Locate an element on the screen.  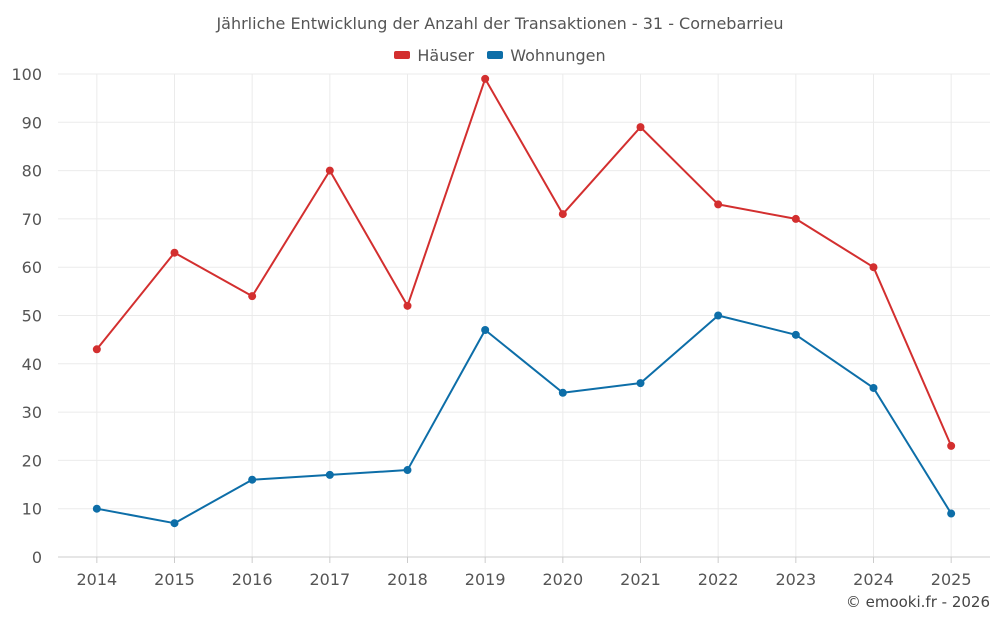
y-tick-label: 10 is located at coordinates (32, 509).